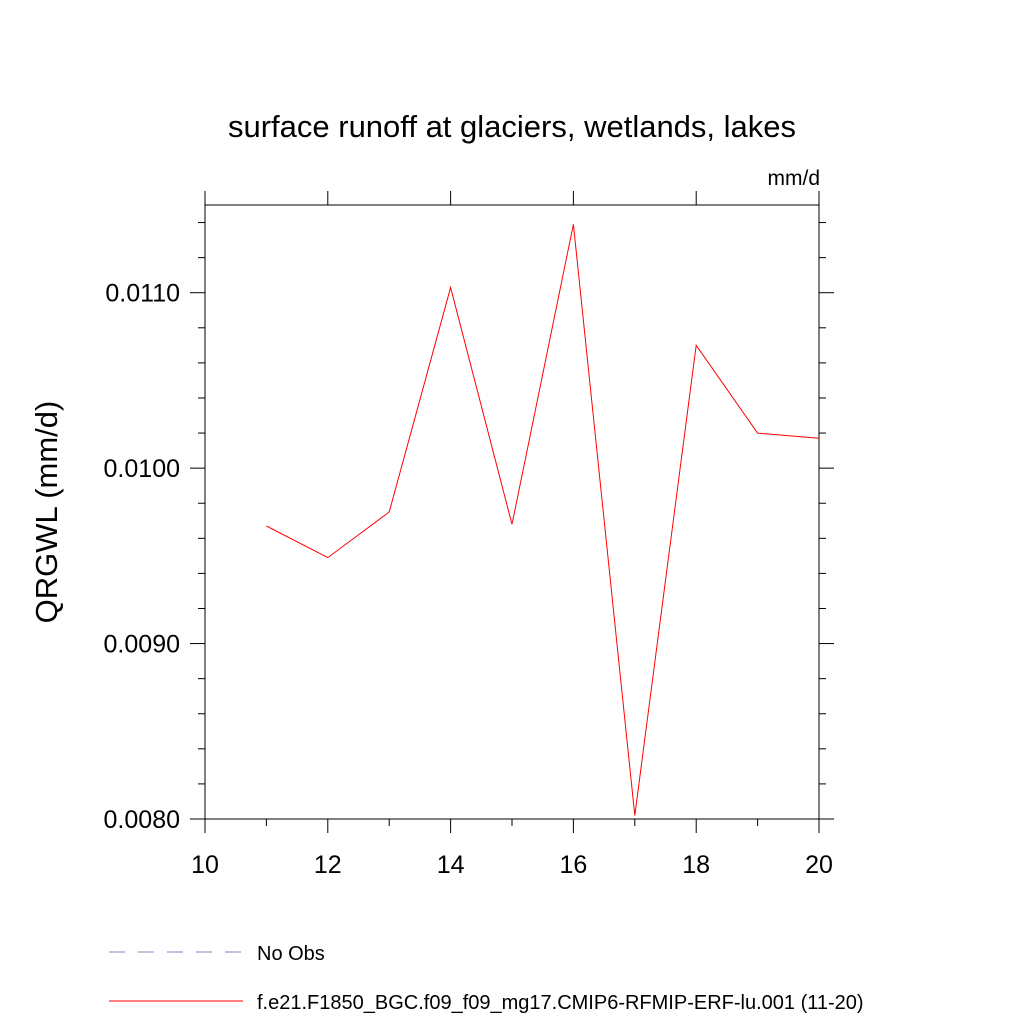 This screenshot has width=1024, height=1024. I want to click on y-axis-label: QRGWL (mm/d), so click(46, 512).